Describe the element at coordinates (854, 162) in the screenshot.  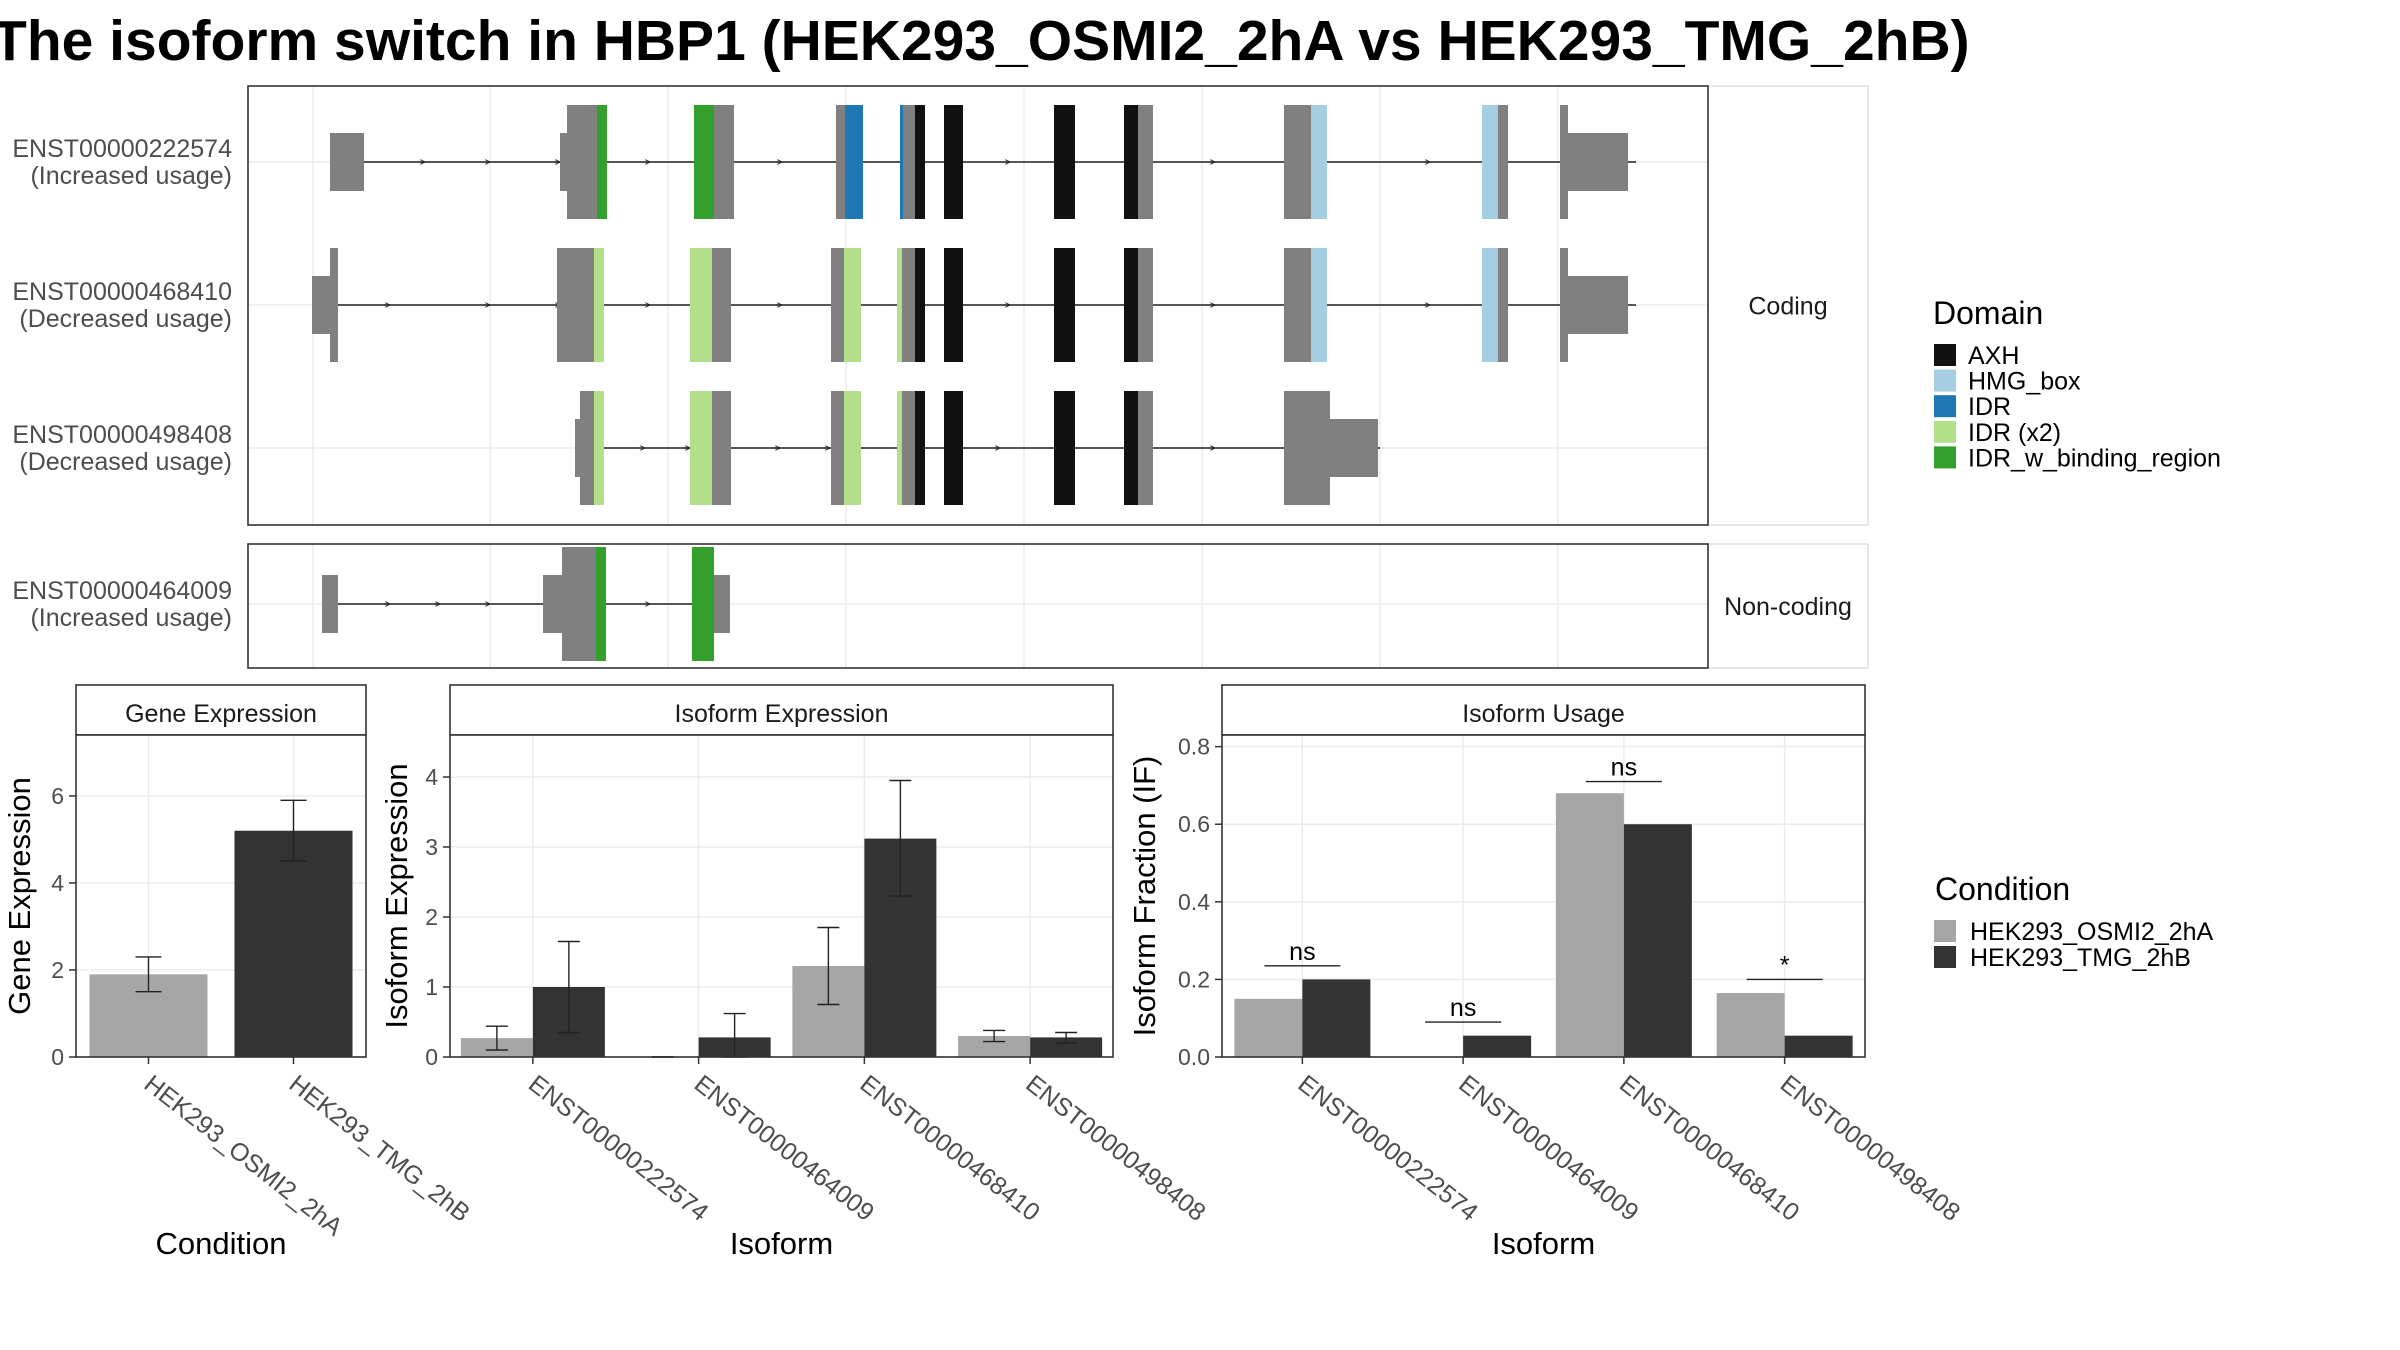
I see `domain-block-idr` at that location.